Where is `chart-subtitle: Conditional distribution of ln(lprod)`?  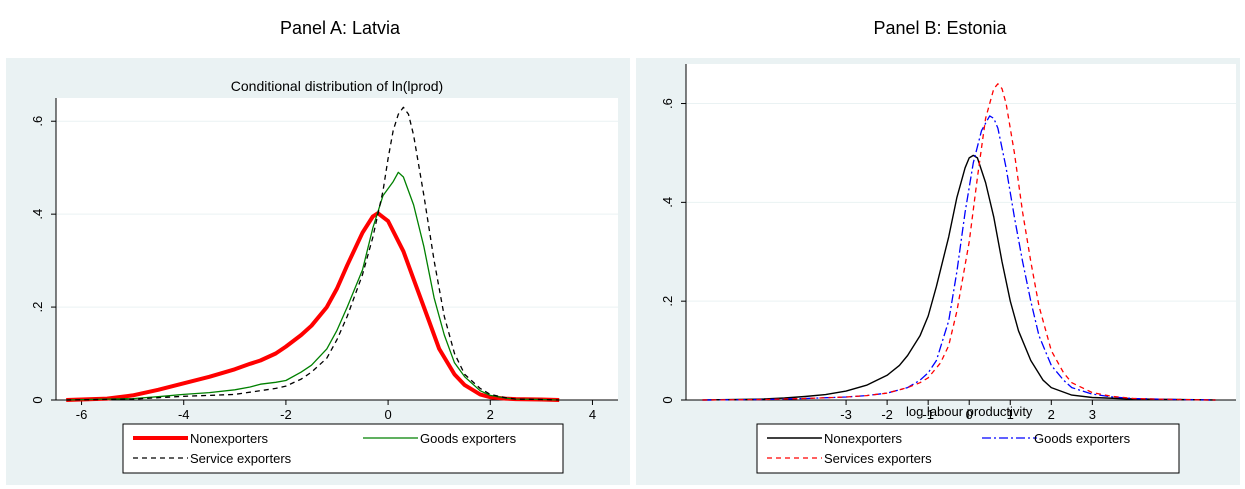
chart-subtitle: Conditional distribution of ln(lprod) is located at coordinates (337, 86).